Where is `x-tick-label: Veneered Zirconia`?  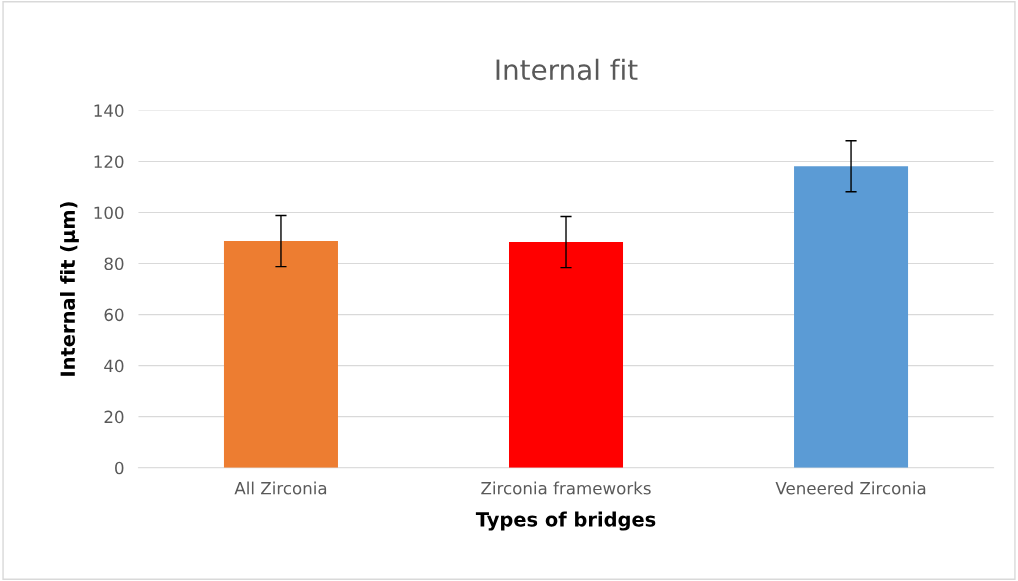 x-tick-label: Veneered Zirconia is located at coordinates (850, 488).